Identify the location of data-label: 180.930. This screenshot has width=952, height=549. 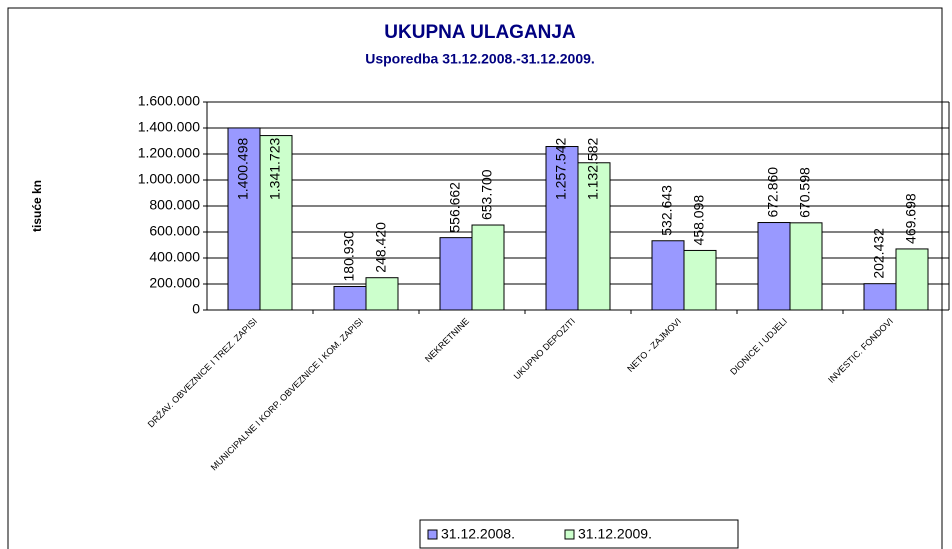
(349, 256).